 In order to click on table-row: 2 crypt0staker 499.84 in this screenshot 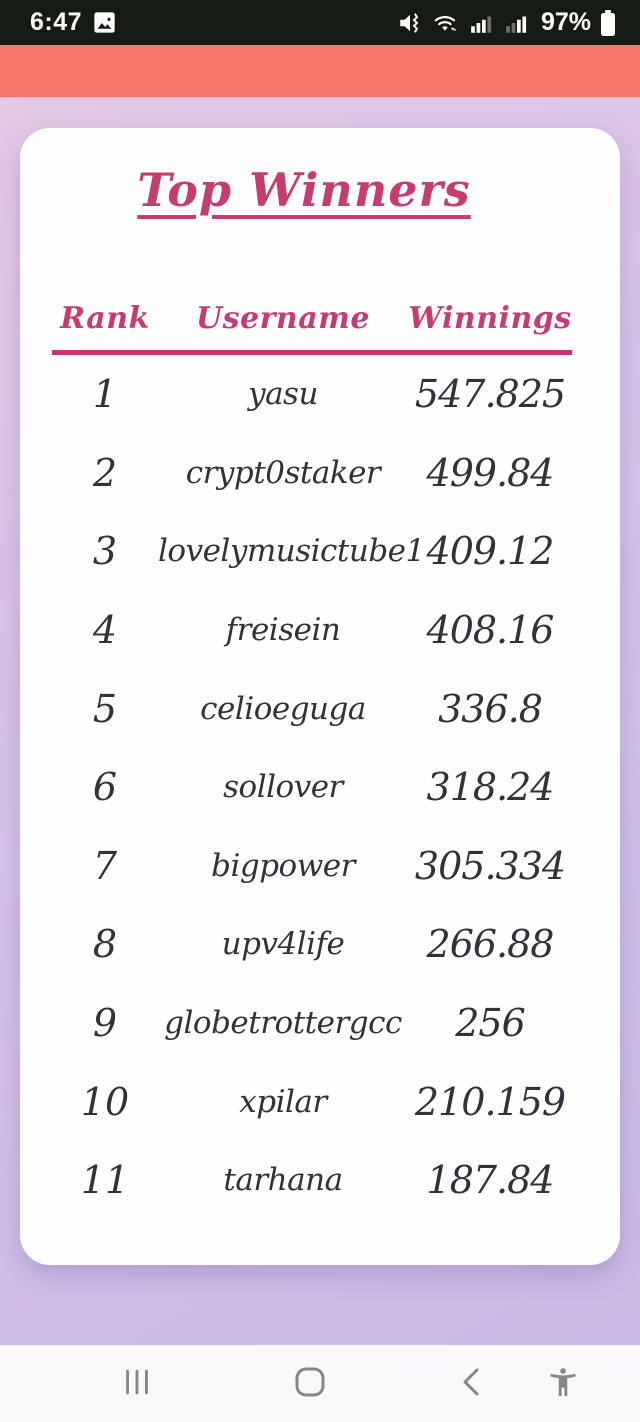, I will do `click(312, 472)`.